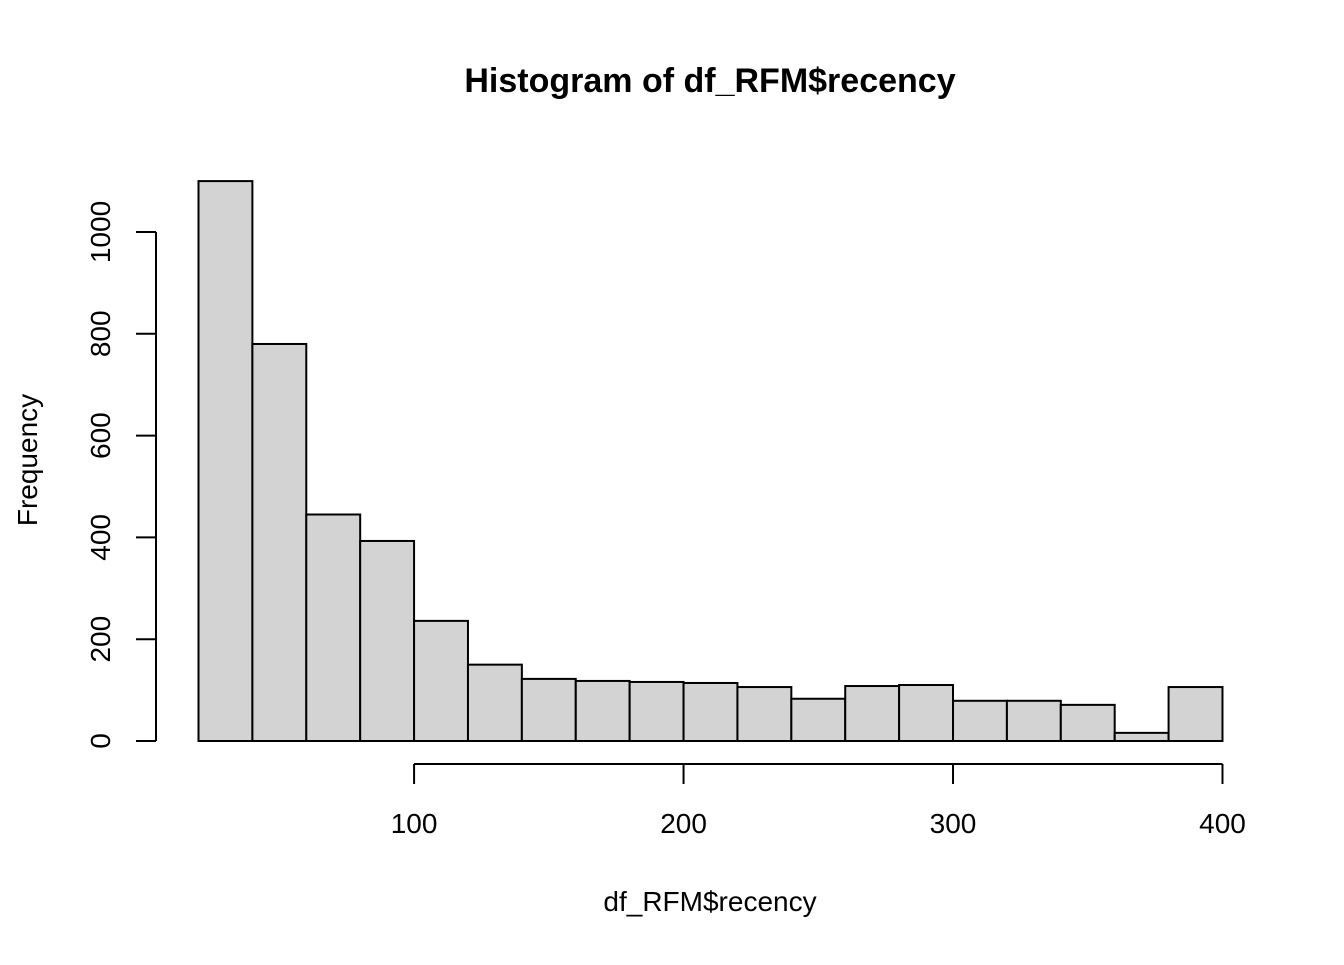  Describe the element at coordinates (100, 333) in the screenshot. I see `y-tick-label: 800` at that location.